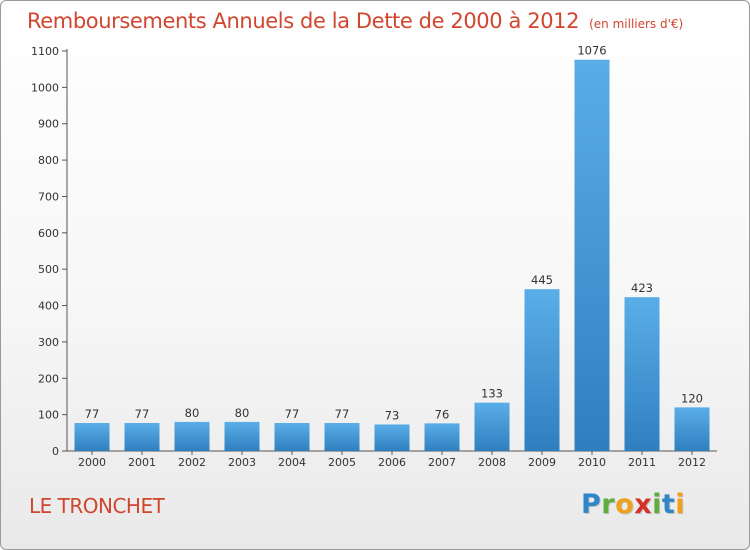  I want to click on proxiti-logo: Proxiti, so click(633, 504).